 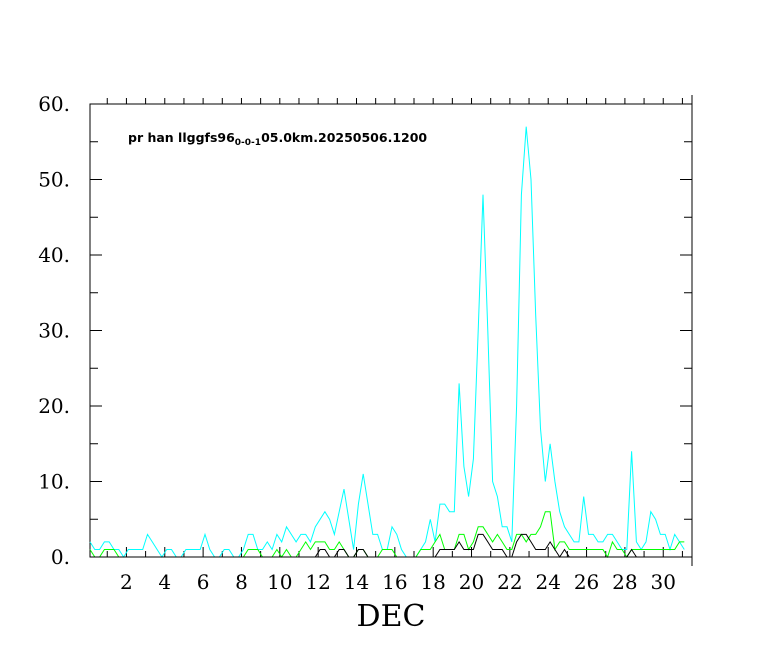 I want to click on x-tick-labels: 2 4 6 8 10 12 14 16 18 20 22 24 26 28 30, so click(x=398, y=582).